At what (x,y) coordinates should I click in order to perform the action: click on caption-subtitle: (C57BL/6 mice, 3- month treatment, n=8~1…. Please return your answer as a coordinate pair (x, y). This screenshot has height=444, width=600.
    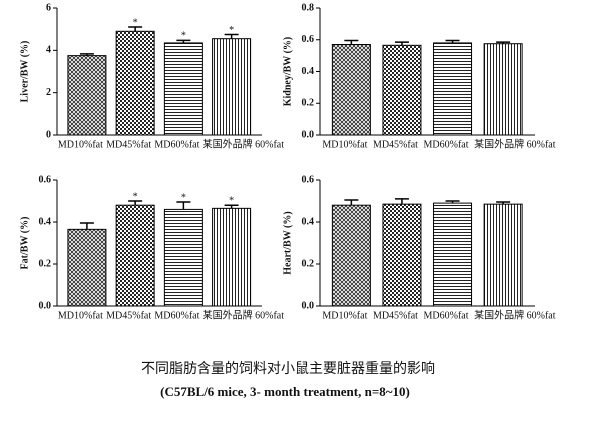
    Looking at the image, I should click on (285, 391).